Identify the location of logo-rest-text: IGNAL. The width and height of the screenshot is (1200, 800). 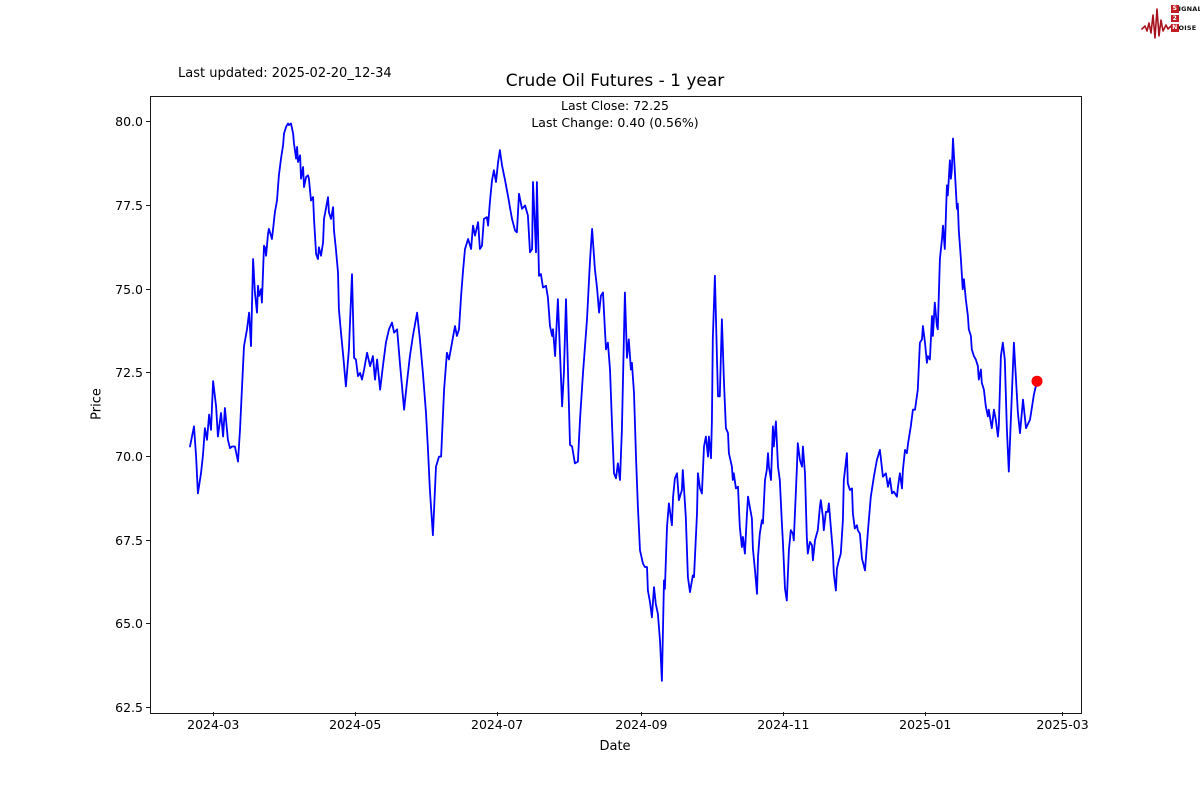
(1189, 9).